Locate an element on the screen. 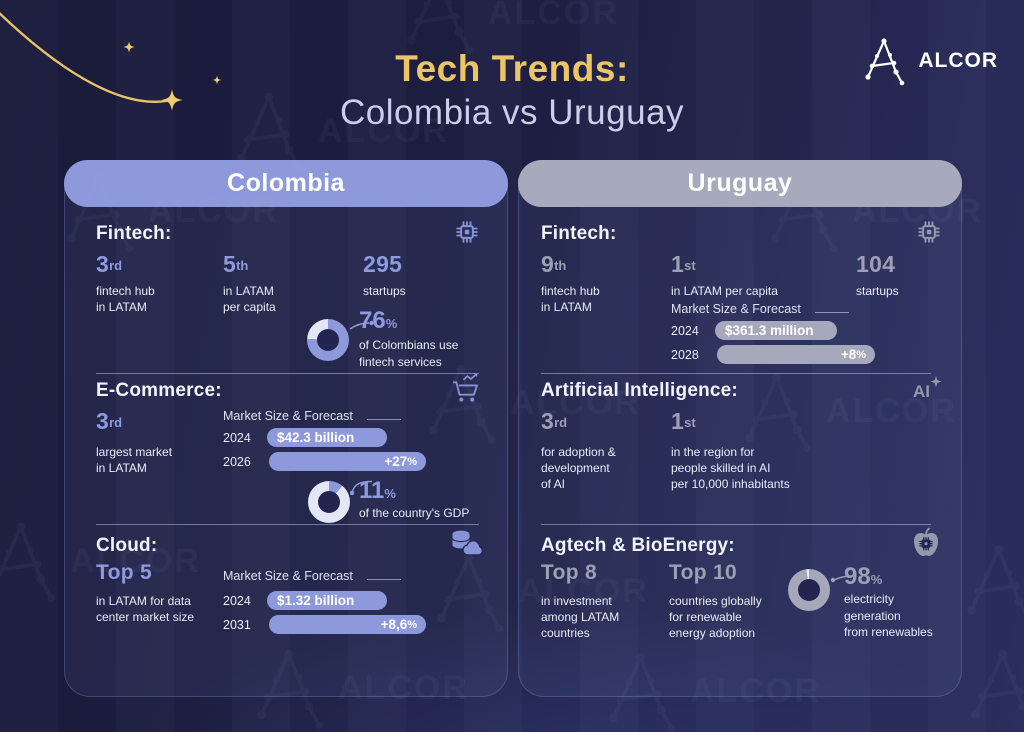 The width and height of the screenshot is (1024, 732). uruguay-ai-heading: Artificial Intelligence: is located at coordinates (639, 390).